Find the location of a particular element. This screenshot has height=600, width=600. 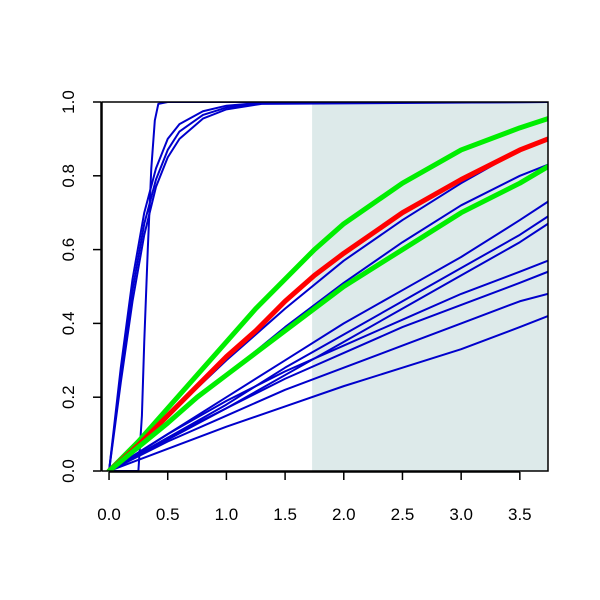

y-tick-label: 1.0 is located at coordinates (68, 102).